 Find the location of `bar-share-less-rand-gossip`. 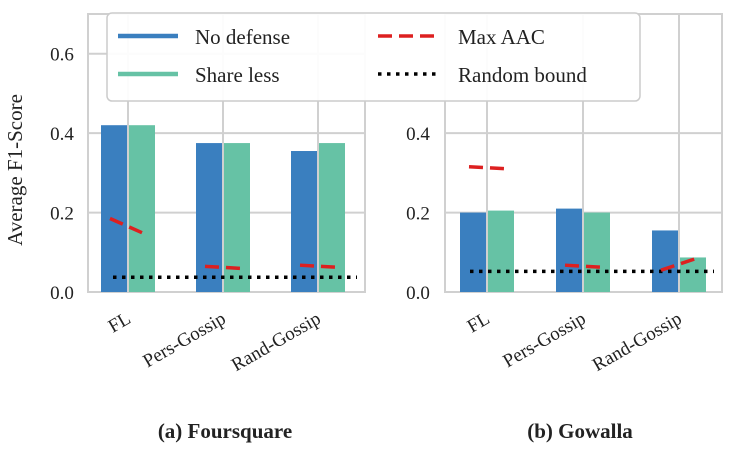

bar-share-less-rand-gossip is located at coordinates (332, 217).